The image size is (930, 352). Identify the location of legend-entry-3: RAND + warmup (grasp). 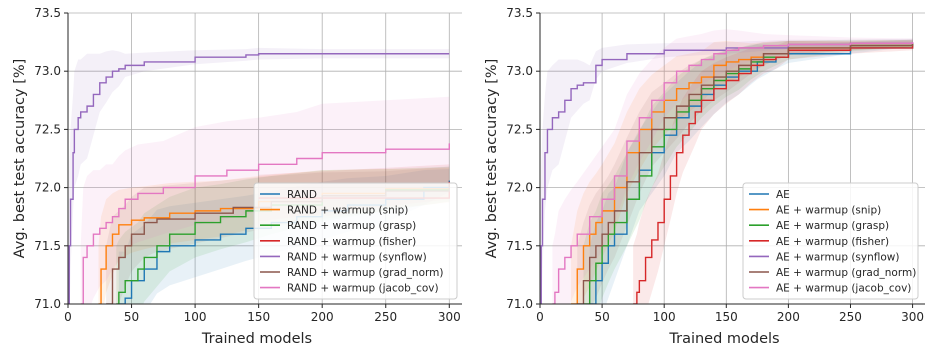
(351, 226).